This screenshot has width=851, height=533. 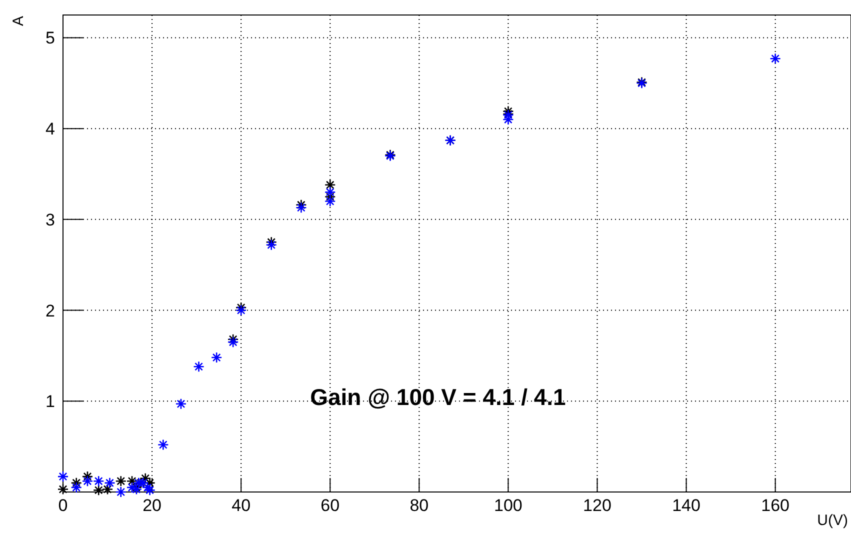 I want to click on y-axis-title: A, so click(x=18, y=21).